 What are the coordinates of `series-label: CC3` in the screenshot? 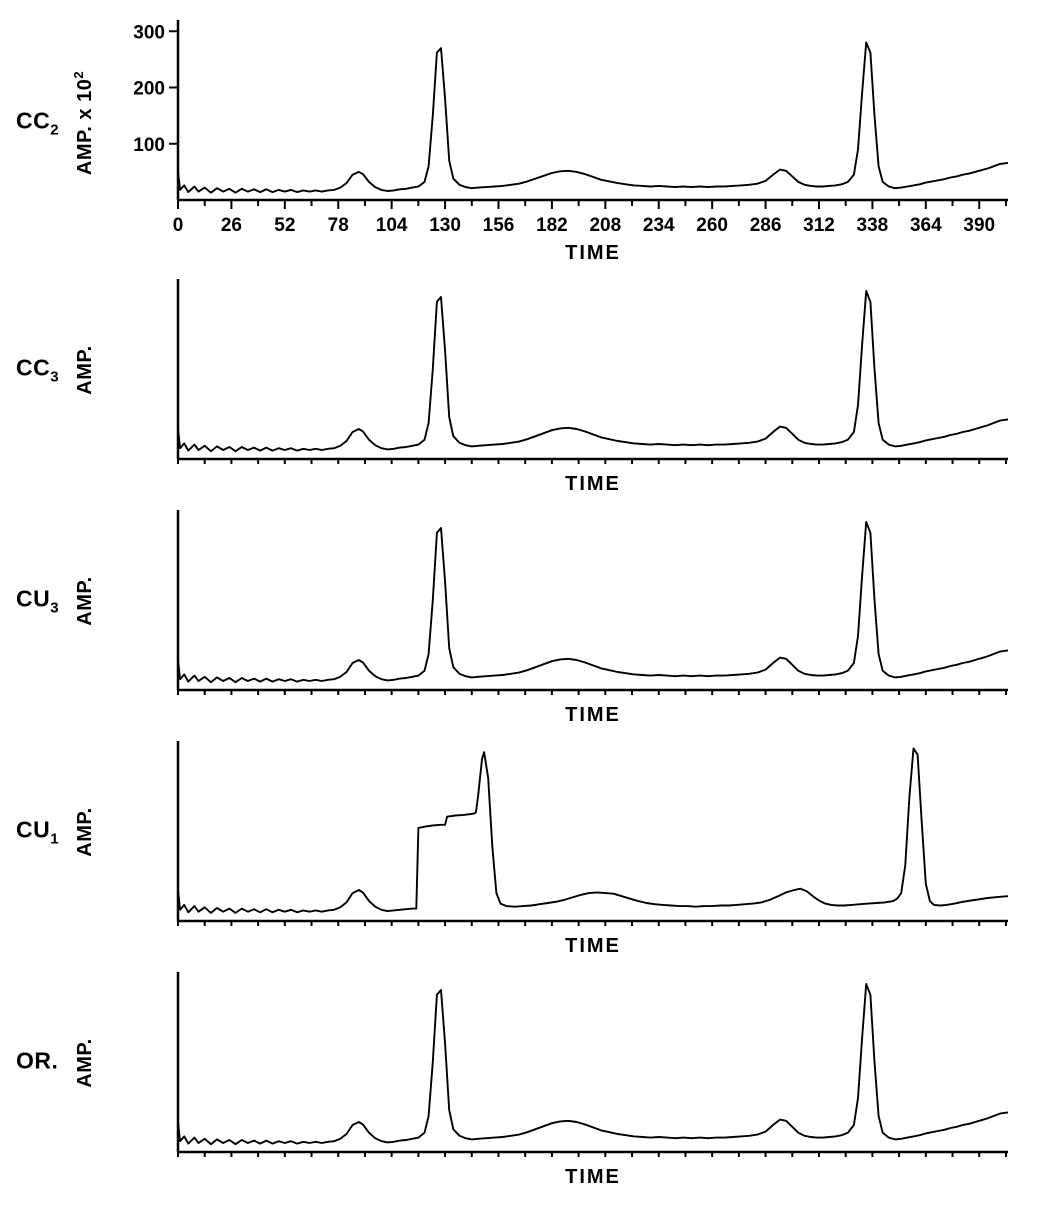 It's located at (37, 370).